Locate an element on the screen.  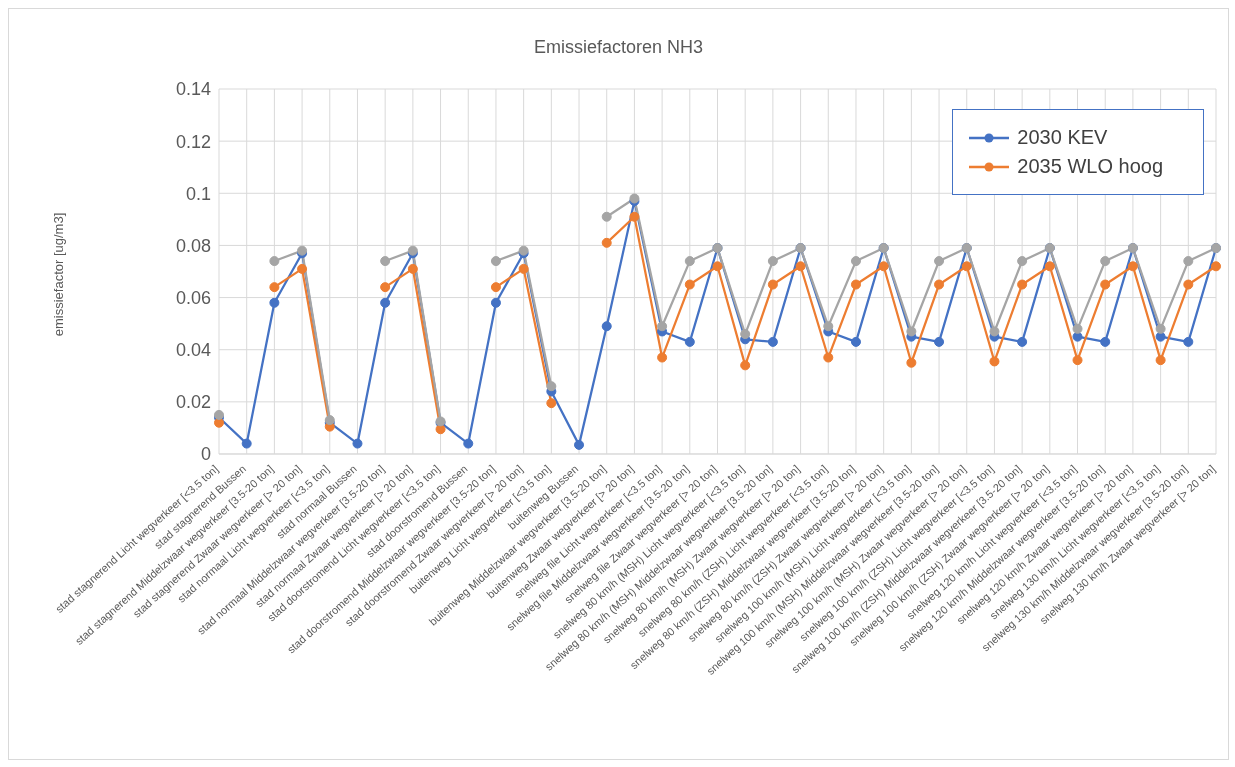
y-axis-title: emissiefactor [ug/m3] is located at coordinates (59, 274).